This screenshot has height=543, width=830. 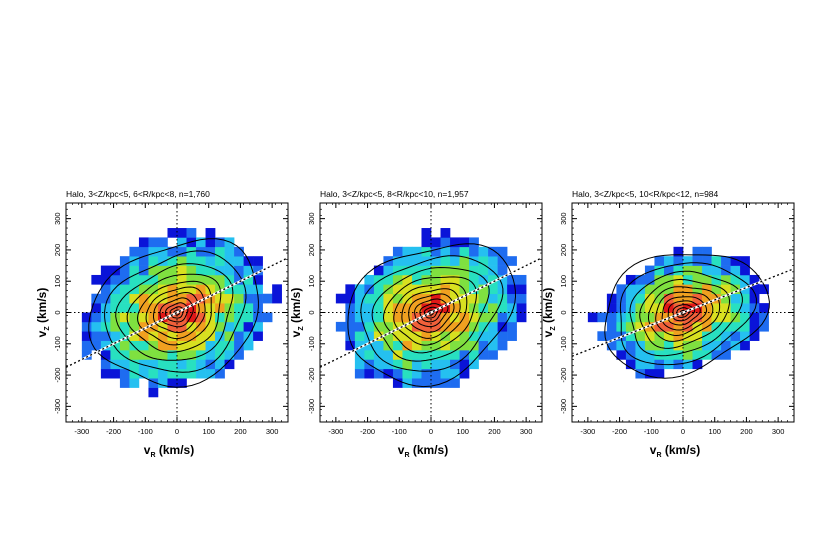 I want to click on x-axis-symbol: v, so click(x=401, y=450).